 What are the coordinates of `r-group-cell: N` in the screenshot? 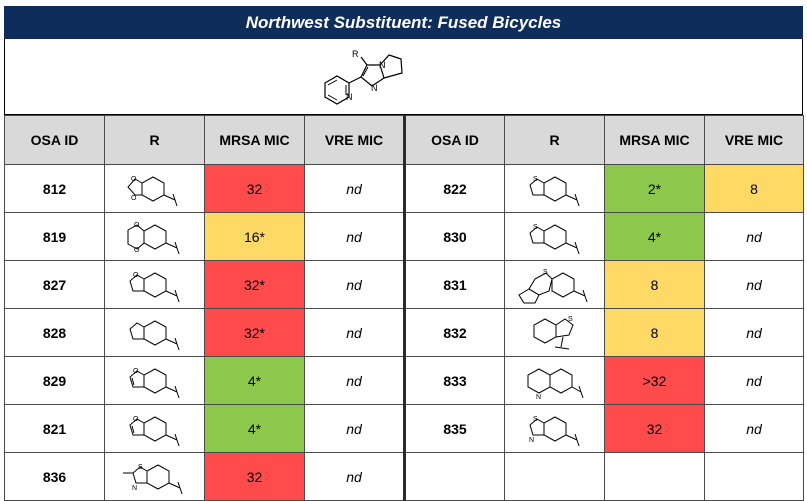 It's located at (554, 380).